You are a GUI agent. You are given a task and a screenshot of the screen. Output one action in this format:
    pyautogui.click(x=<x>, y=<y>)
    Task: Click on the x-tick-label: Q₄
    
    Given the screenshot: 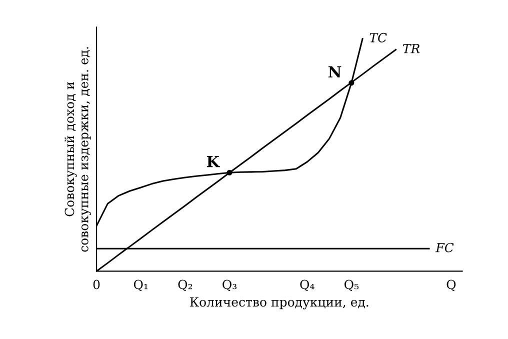 What is the action you would take?
    pyautogui.click(x=307, y=286)
    